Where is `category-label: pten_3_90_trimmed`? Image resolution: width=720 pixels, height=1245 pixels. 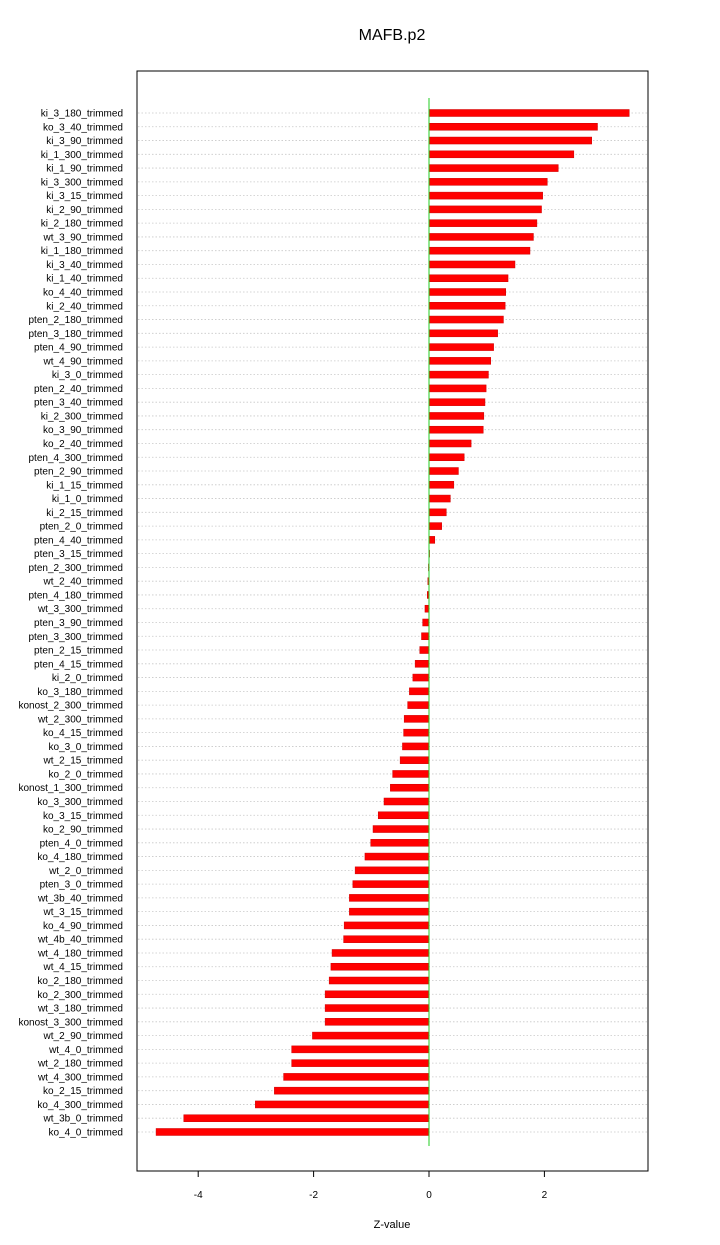 category-label: pten_3_90_trimmed is located at coordinates (78, 623).